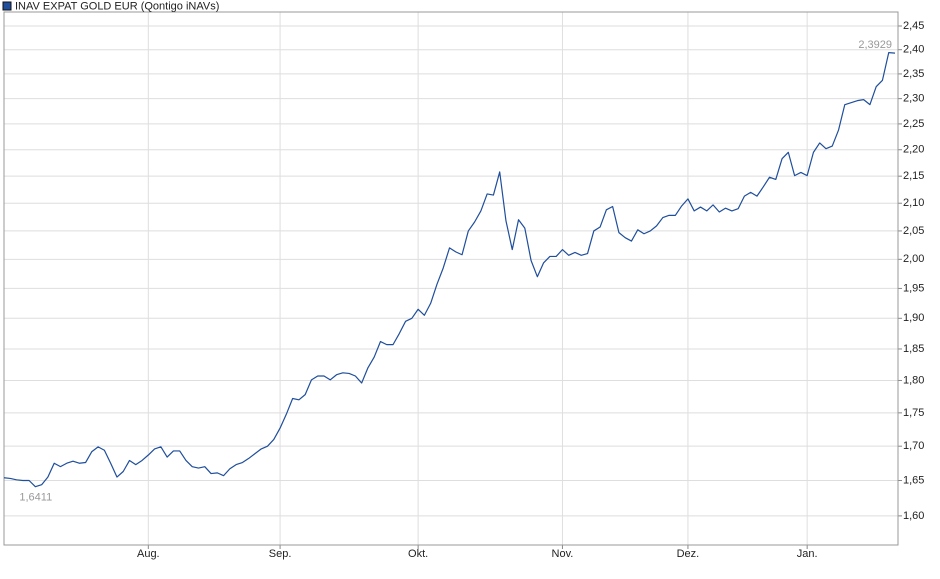 The image size is (940, 579). Describe the element at coordinates (563, 554) in the screenshot. I see `x-tick-label: Nov.` at that location.